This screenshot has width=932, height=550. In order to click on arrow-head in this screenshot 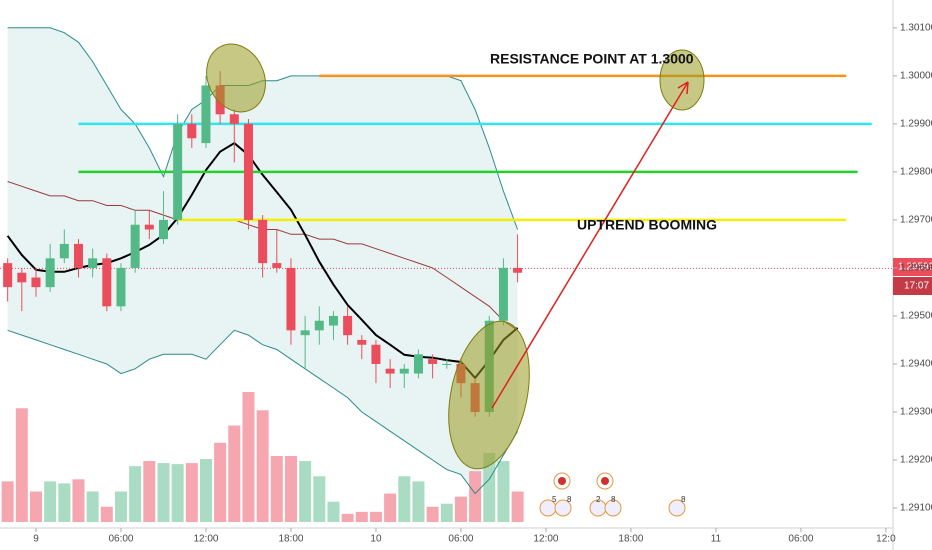, I will do `click(683, 88)`.